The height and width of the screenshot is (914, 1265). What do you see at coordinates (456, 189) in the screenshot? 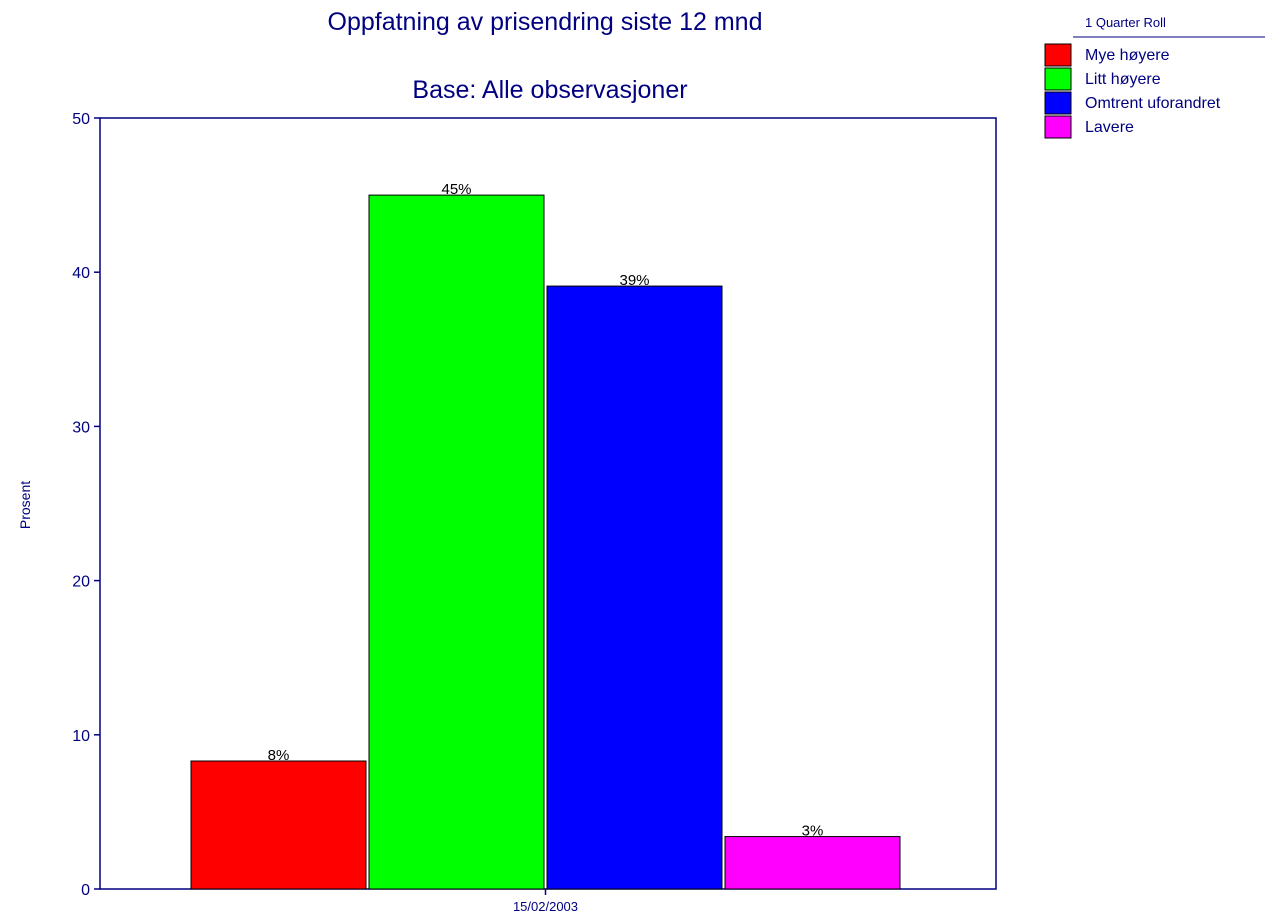
I see `data-label-2: 45%` at bounding box center [456, 189].